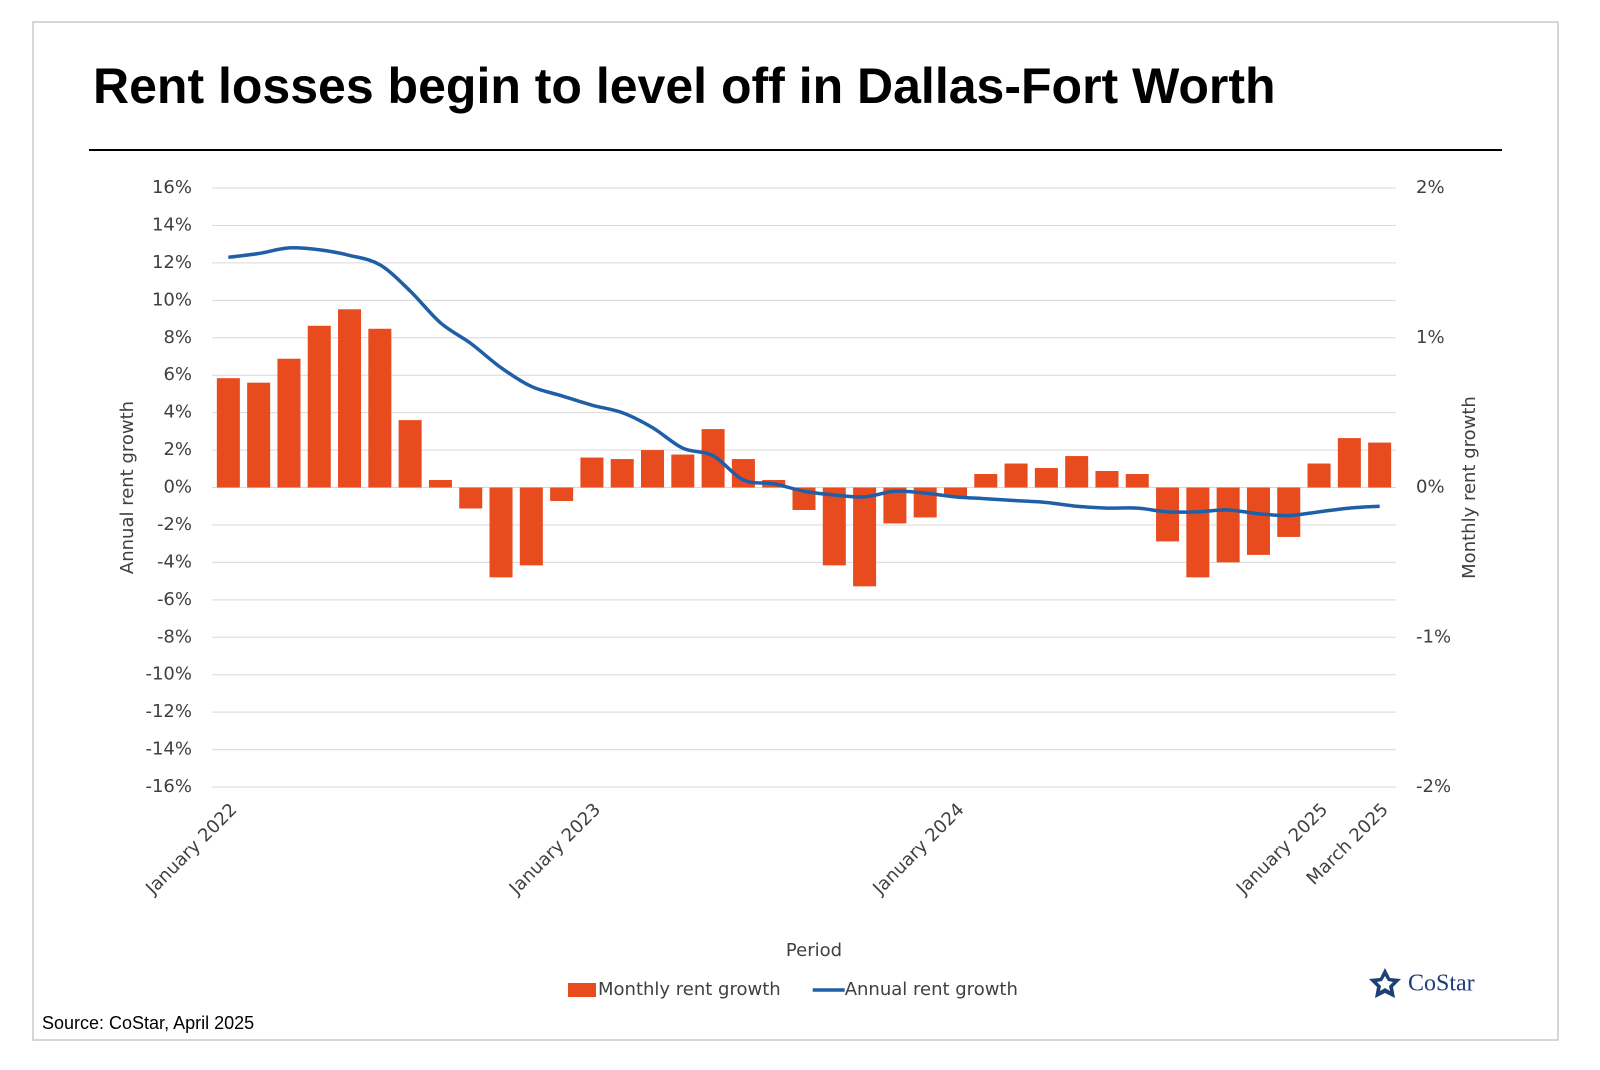  I want to click on y-tick-label: 0%, so click(177, 487).